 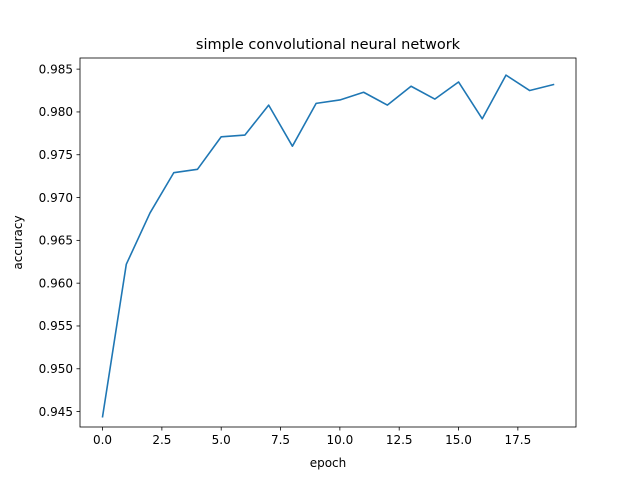 I want to click on chart-title: simple convolutional neural network, so click(x=328, y=45).